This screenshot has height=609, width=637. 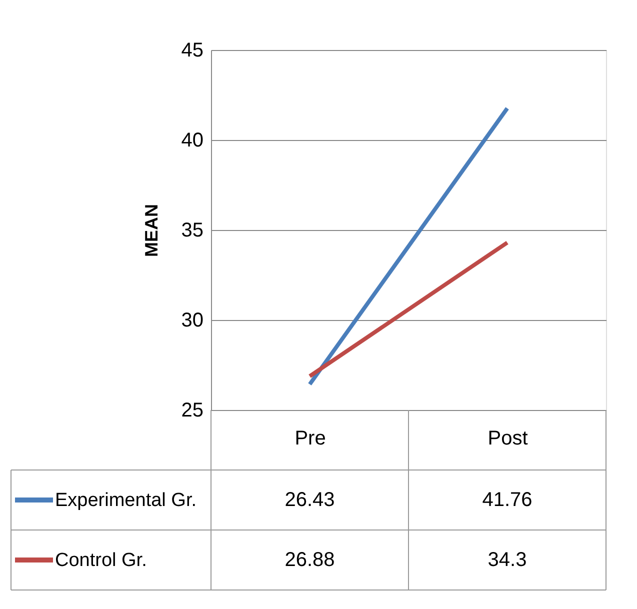 I want to click on y-tick-label: 35, so click(x=192, y=231).